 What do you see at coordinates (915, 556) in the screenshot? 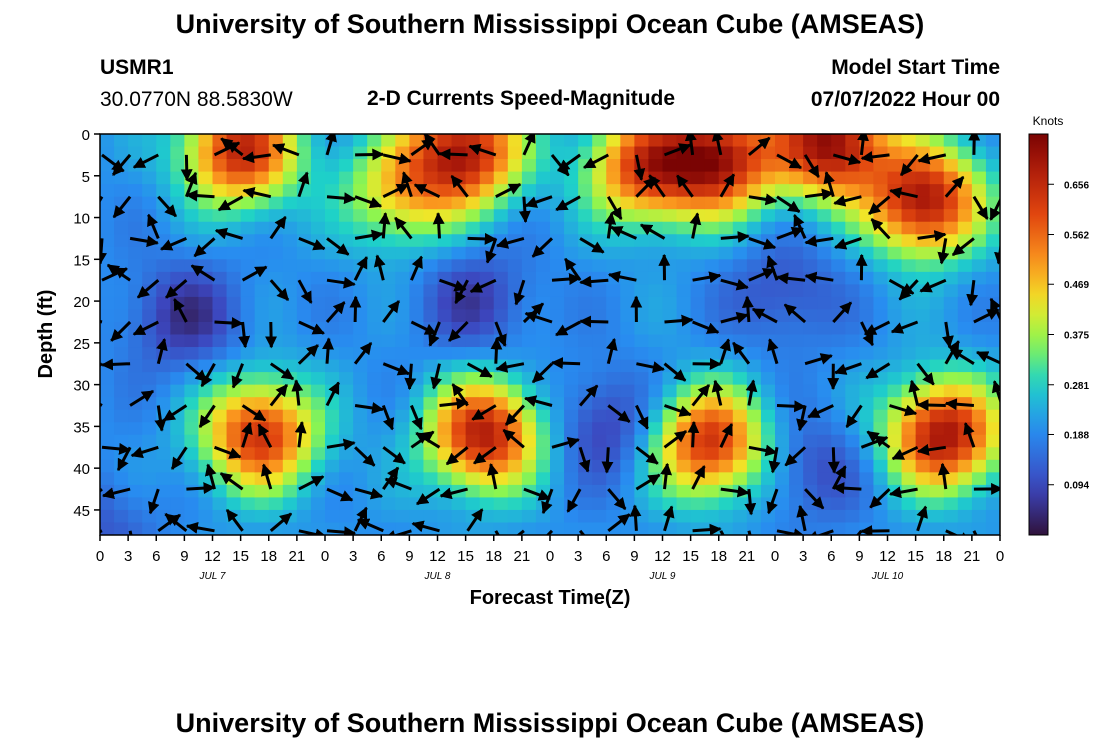
I see `x-tick-label: 15` at bounding box center [915, 556].